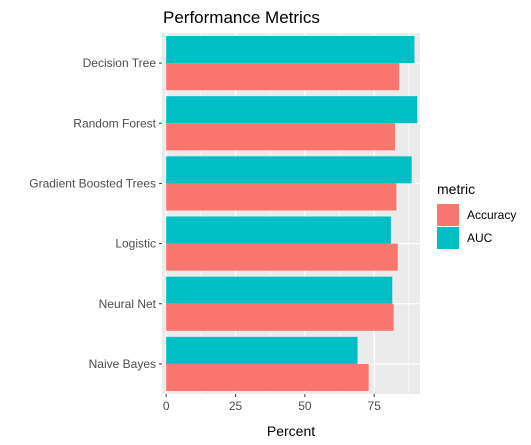 The height and width of the screenshot is (445, 531). What do you see at coordinates (480, 238) in the screenshot?
I see `legend-label-auc: AUC` at bounding box center [480, 238].